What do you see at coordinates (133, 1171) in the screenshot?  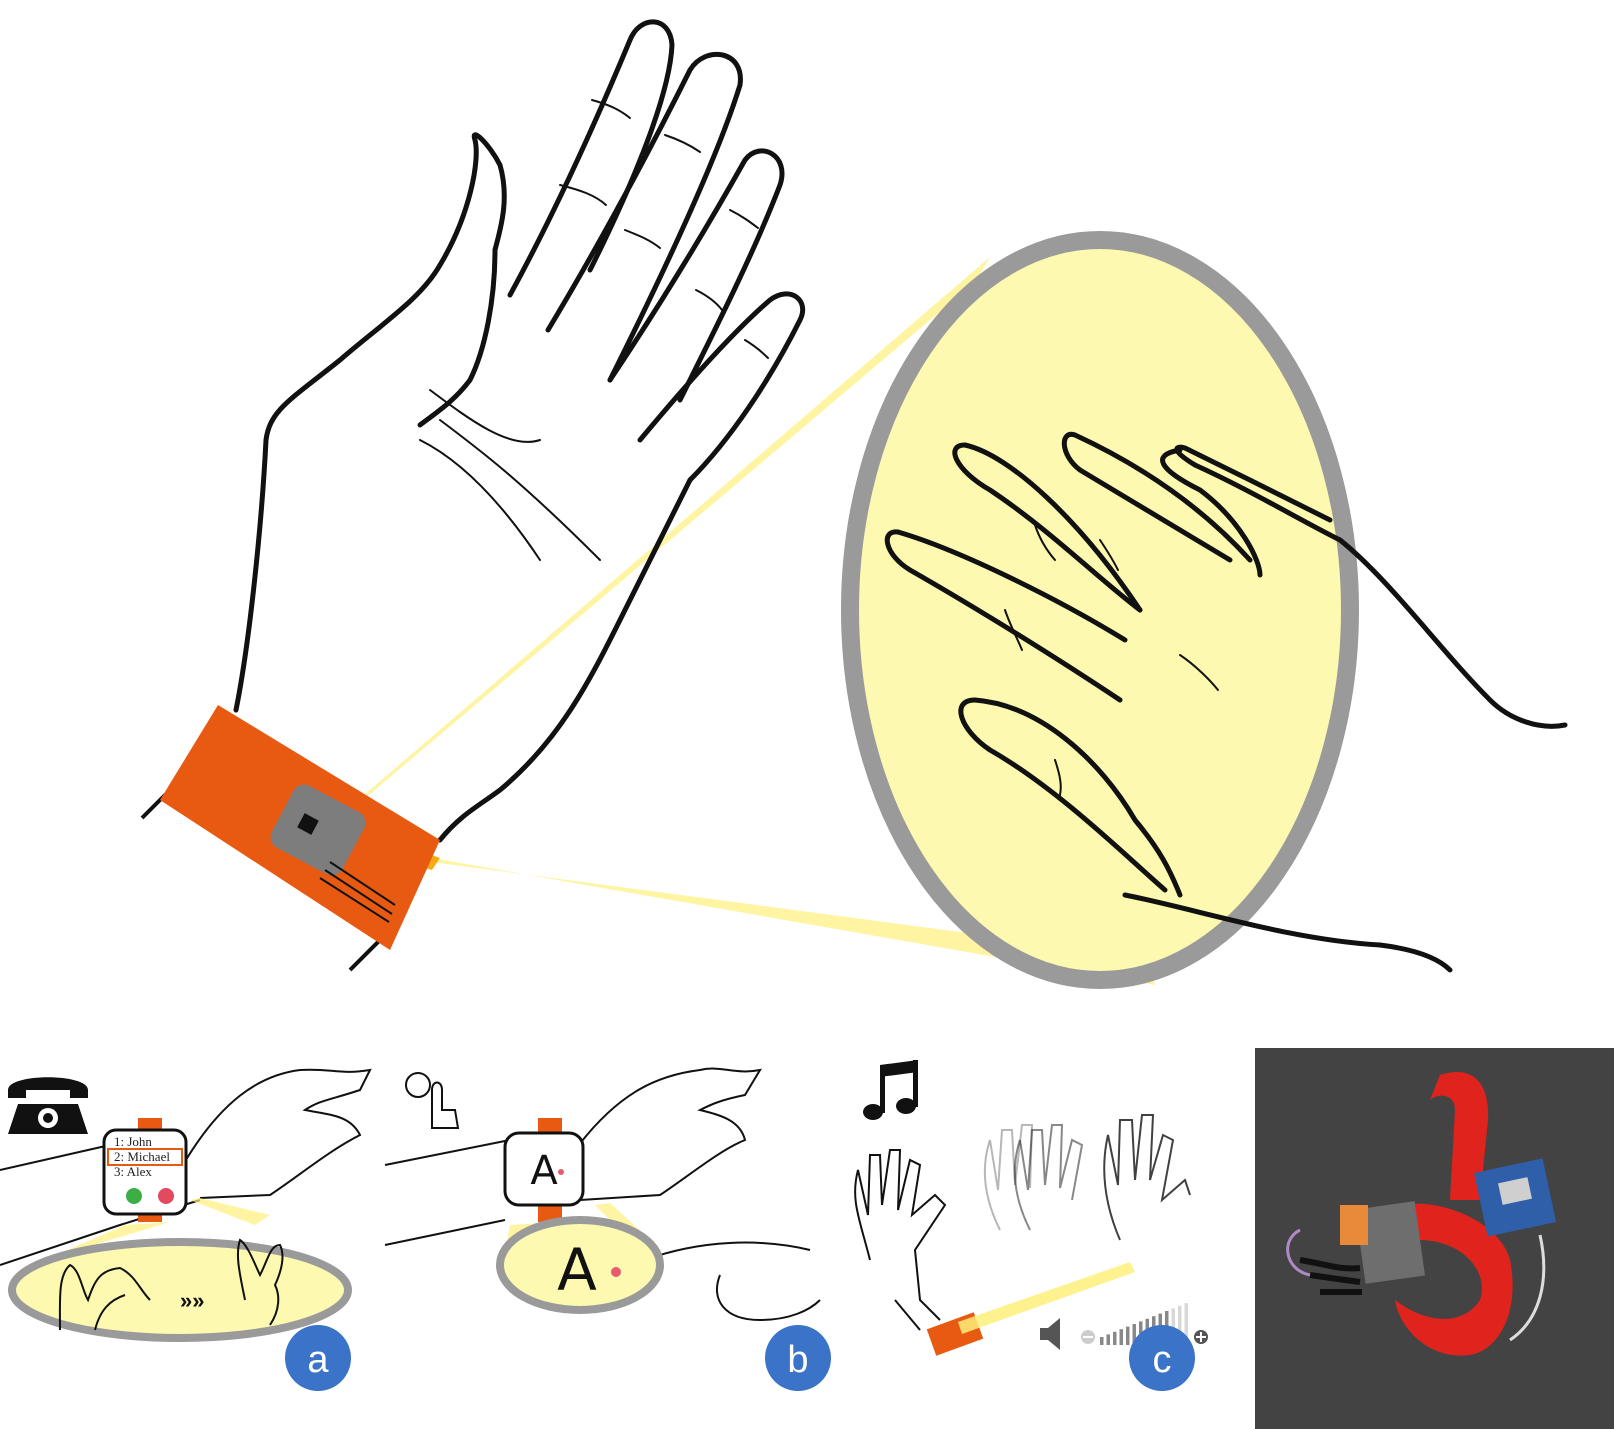 I see `contact-3: 3: Alex` at bounding box center [133, 1171].